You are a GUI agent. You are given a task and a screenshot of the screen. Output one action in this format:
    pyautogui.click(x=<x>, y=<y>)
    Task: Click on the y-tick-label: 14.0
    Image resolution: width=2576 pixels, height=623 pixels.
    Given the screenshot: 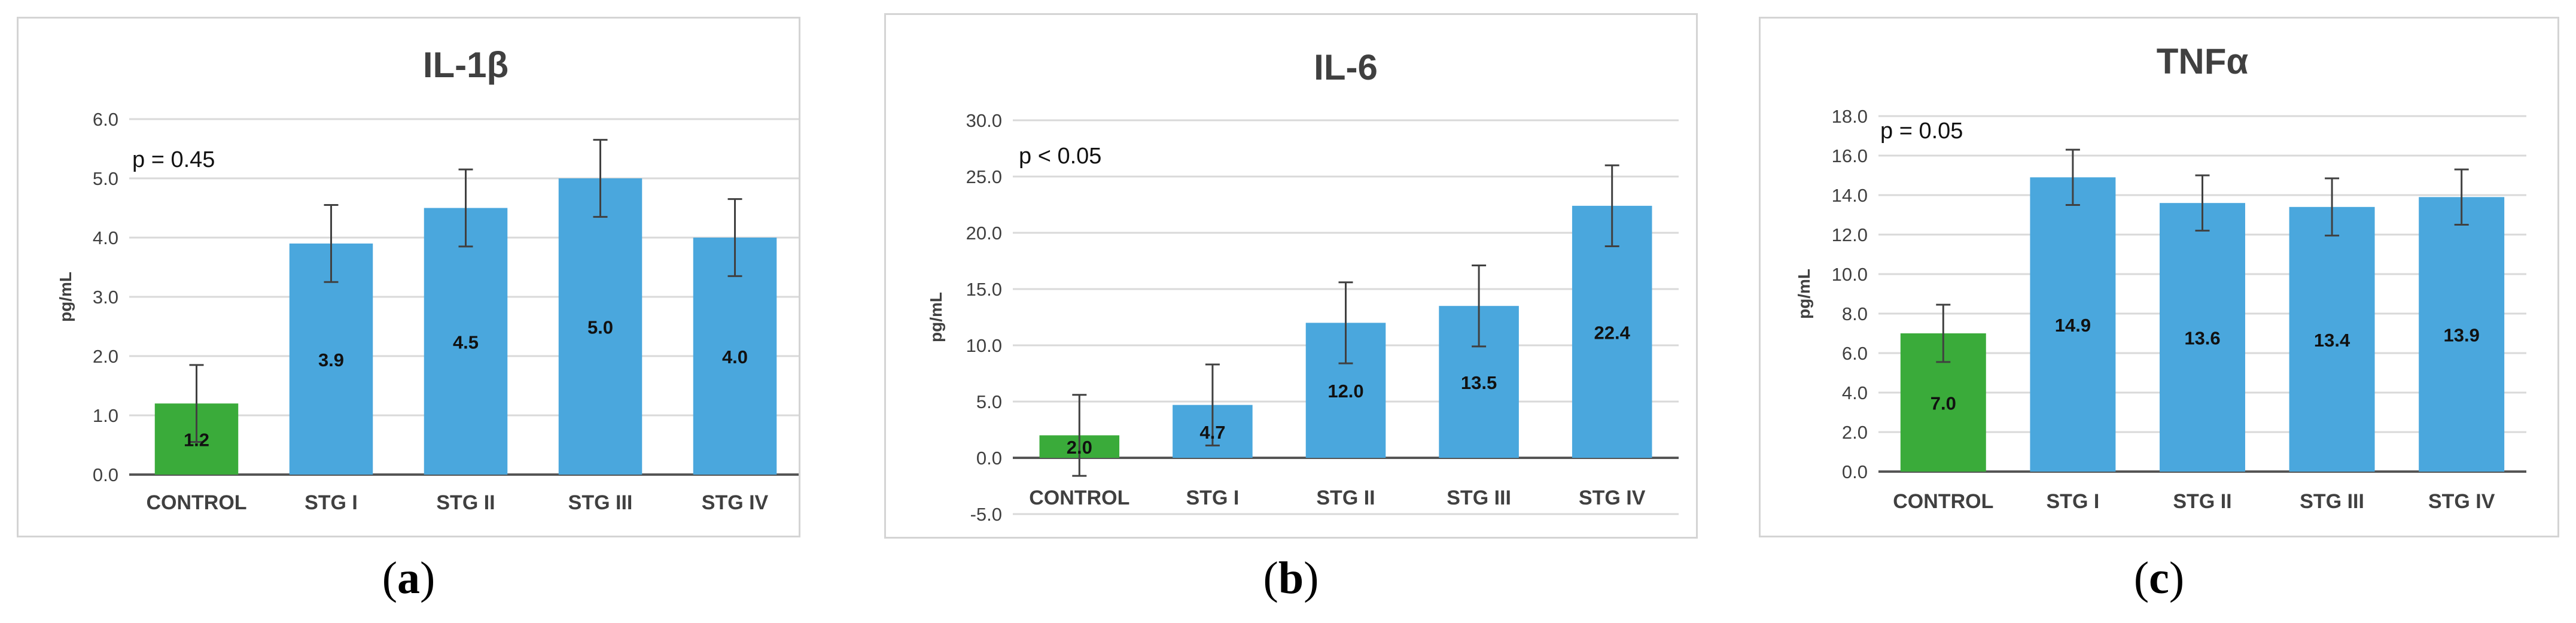 What is the action you would take?
    pyautogui.click(x=1850, y=195)
    